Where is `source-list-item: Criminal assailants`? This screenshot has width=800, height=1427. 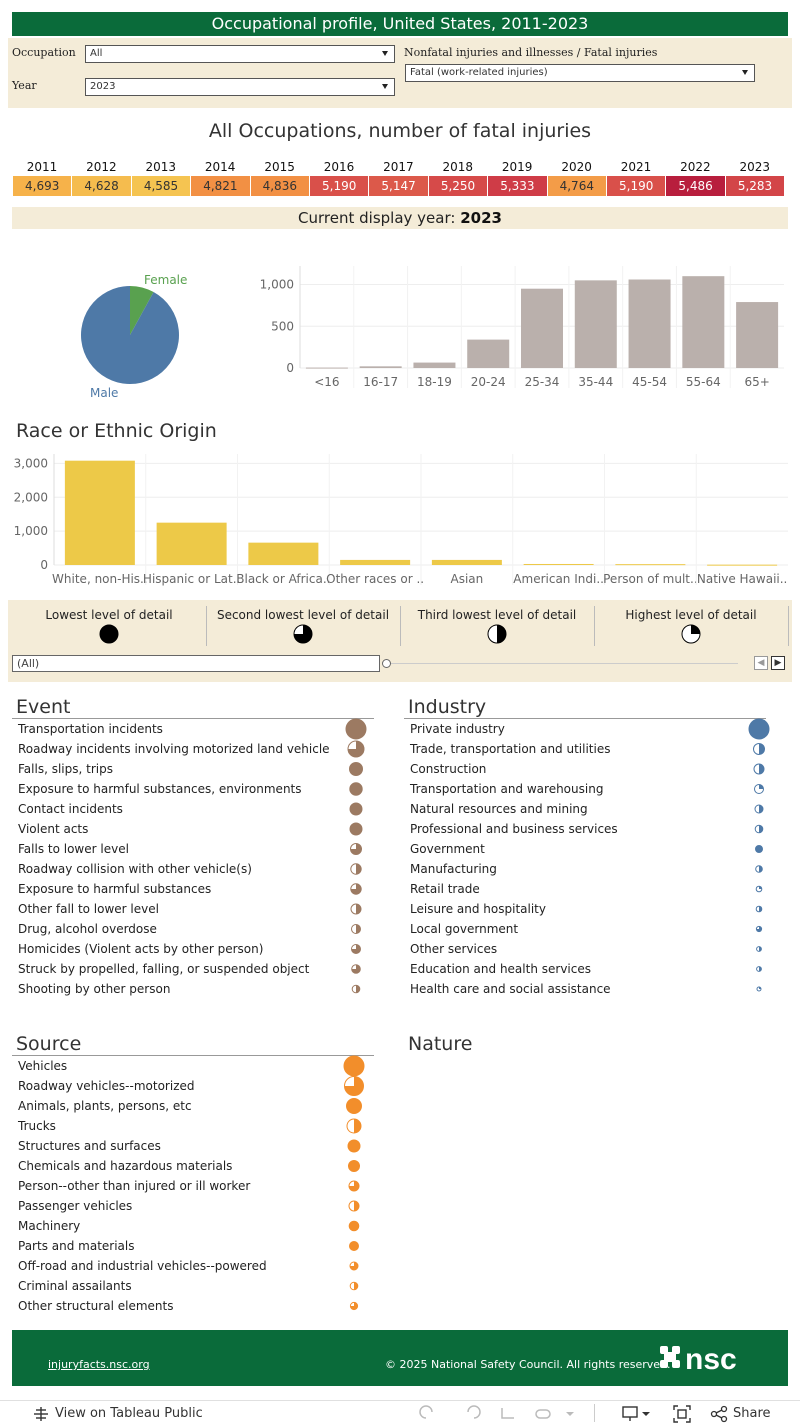 source-list-item: Criminal assailants is located at coordinates (75, 1286).